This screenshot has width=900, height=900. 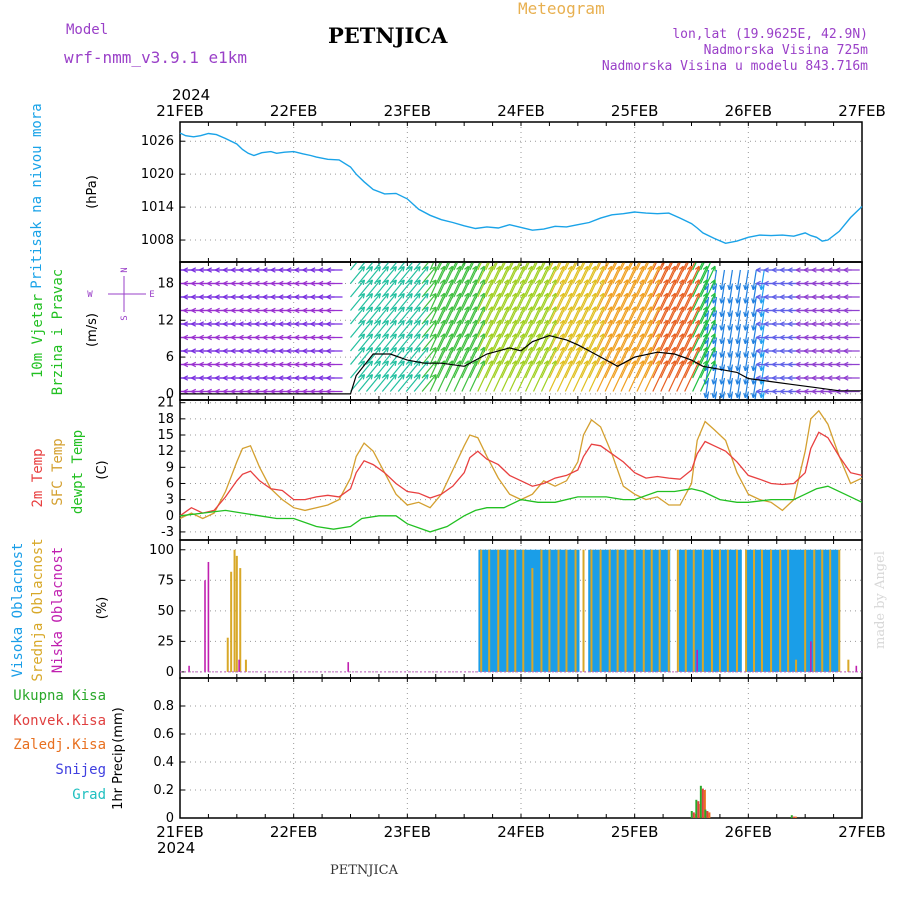 What do you see at coordinates (58, 610) in the screenshot?
I see `cloud-low-ylabel: Niska Oblacnost` at bounding box center [58, 610].